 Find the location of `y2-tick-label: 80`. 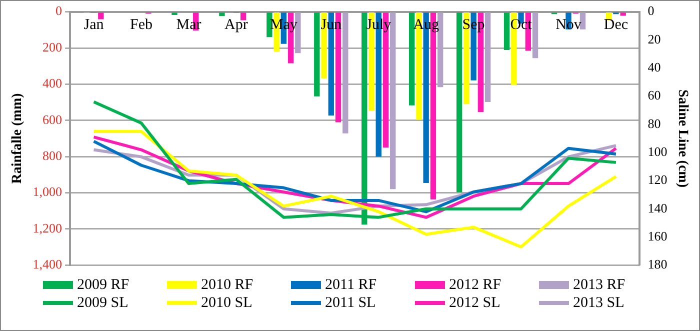

y2-tick-label: 80 is located at coordinates (654, 123).